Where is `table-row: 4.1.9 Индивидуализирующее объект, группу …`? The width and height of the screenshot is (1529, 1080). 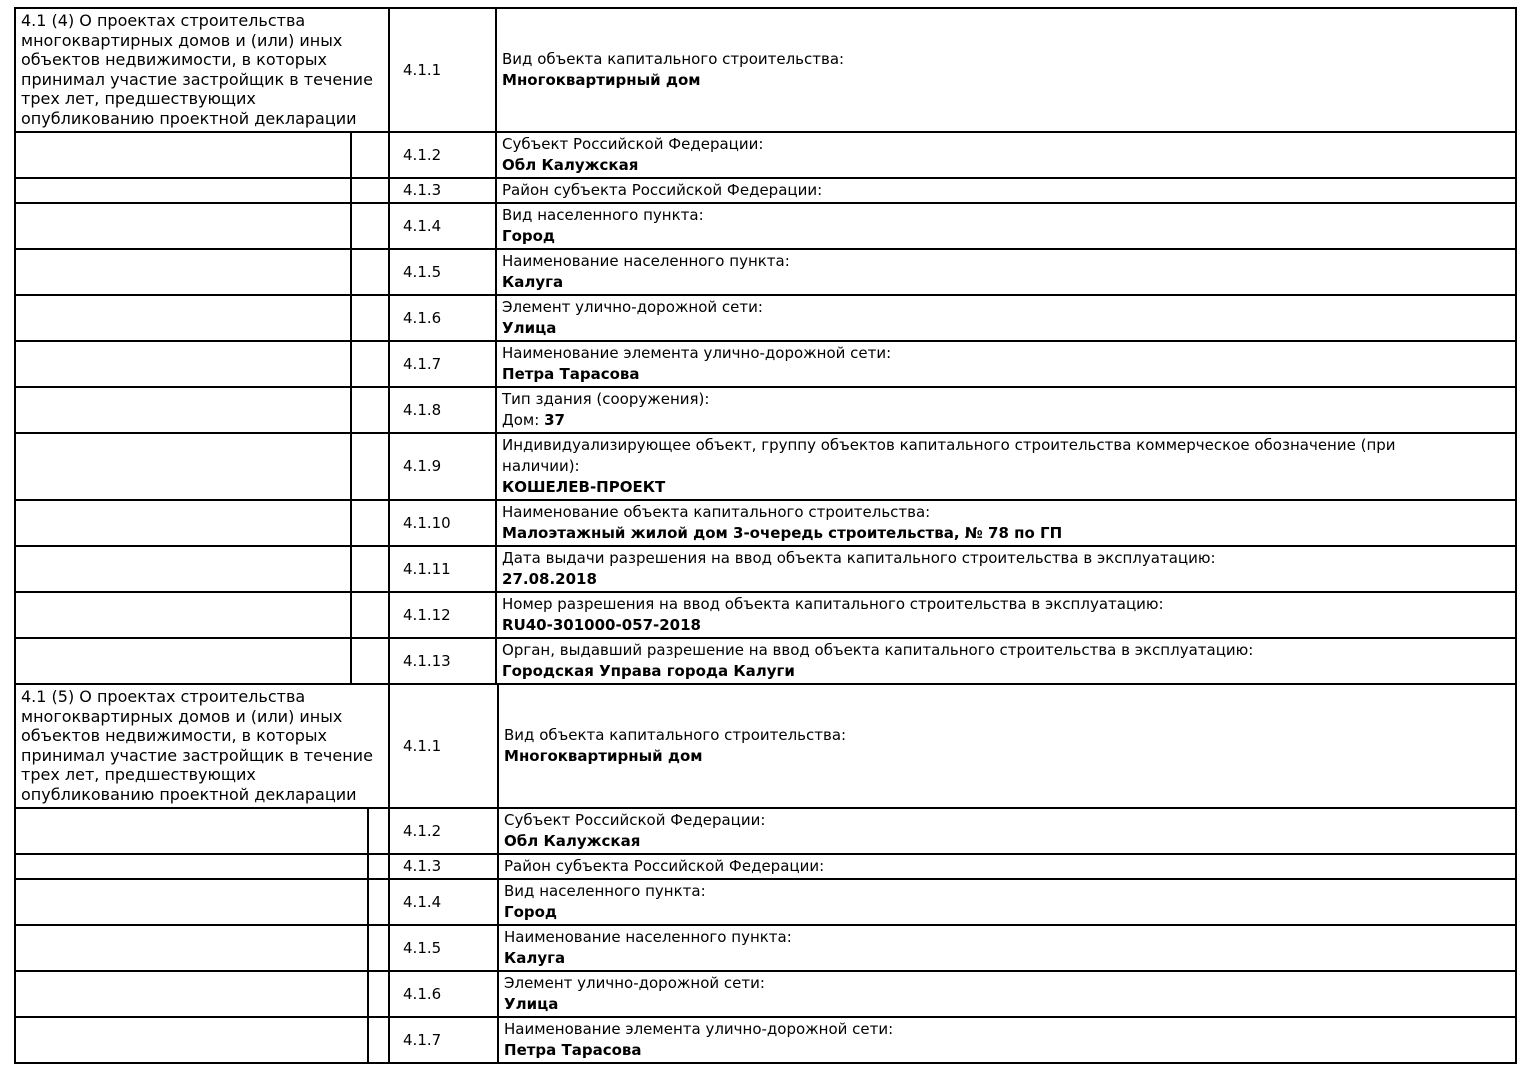 table-row: 4.1.9 Индивидуализирующее объект, группу … is located at coordinates (766, 466).